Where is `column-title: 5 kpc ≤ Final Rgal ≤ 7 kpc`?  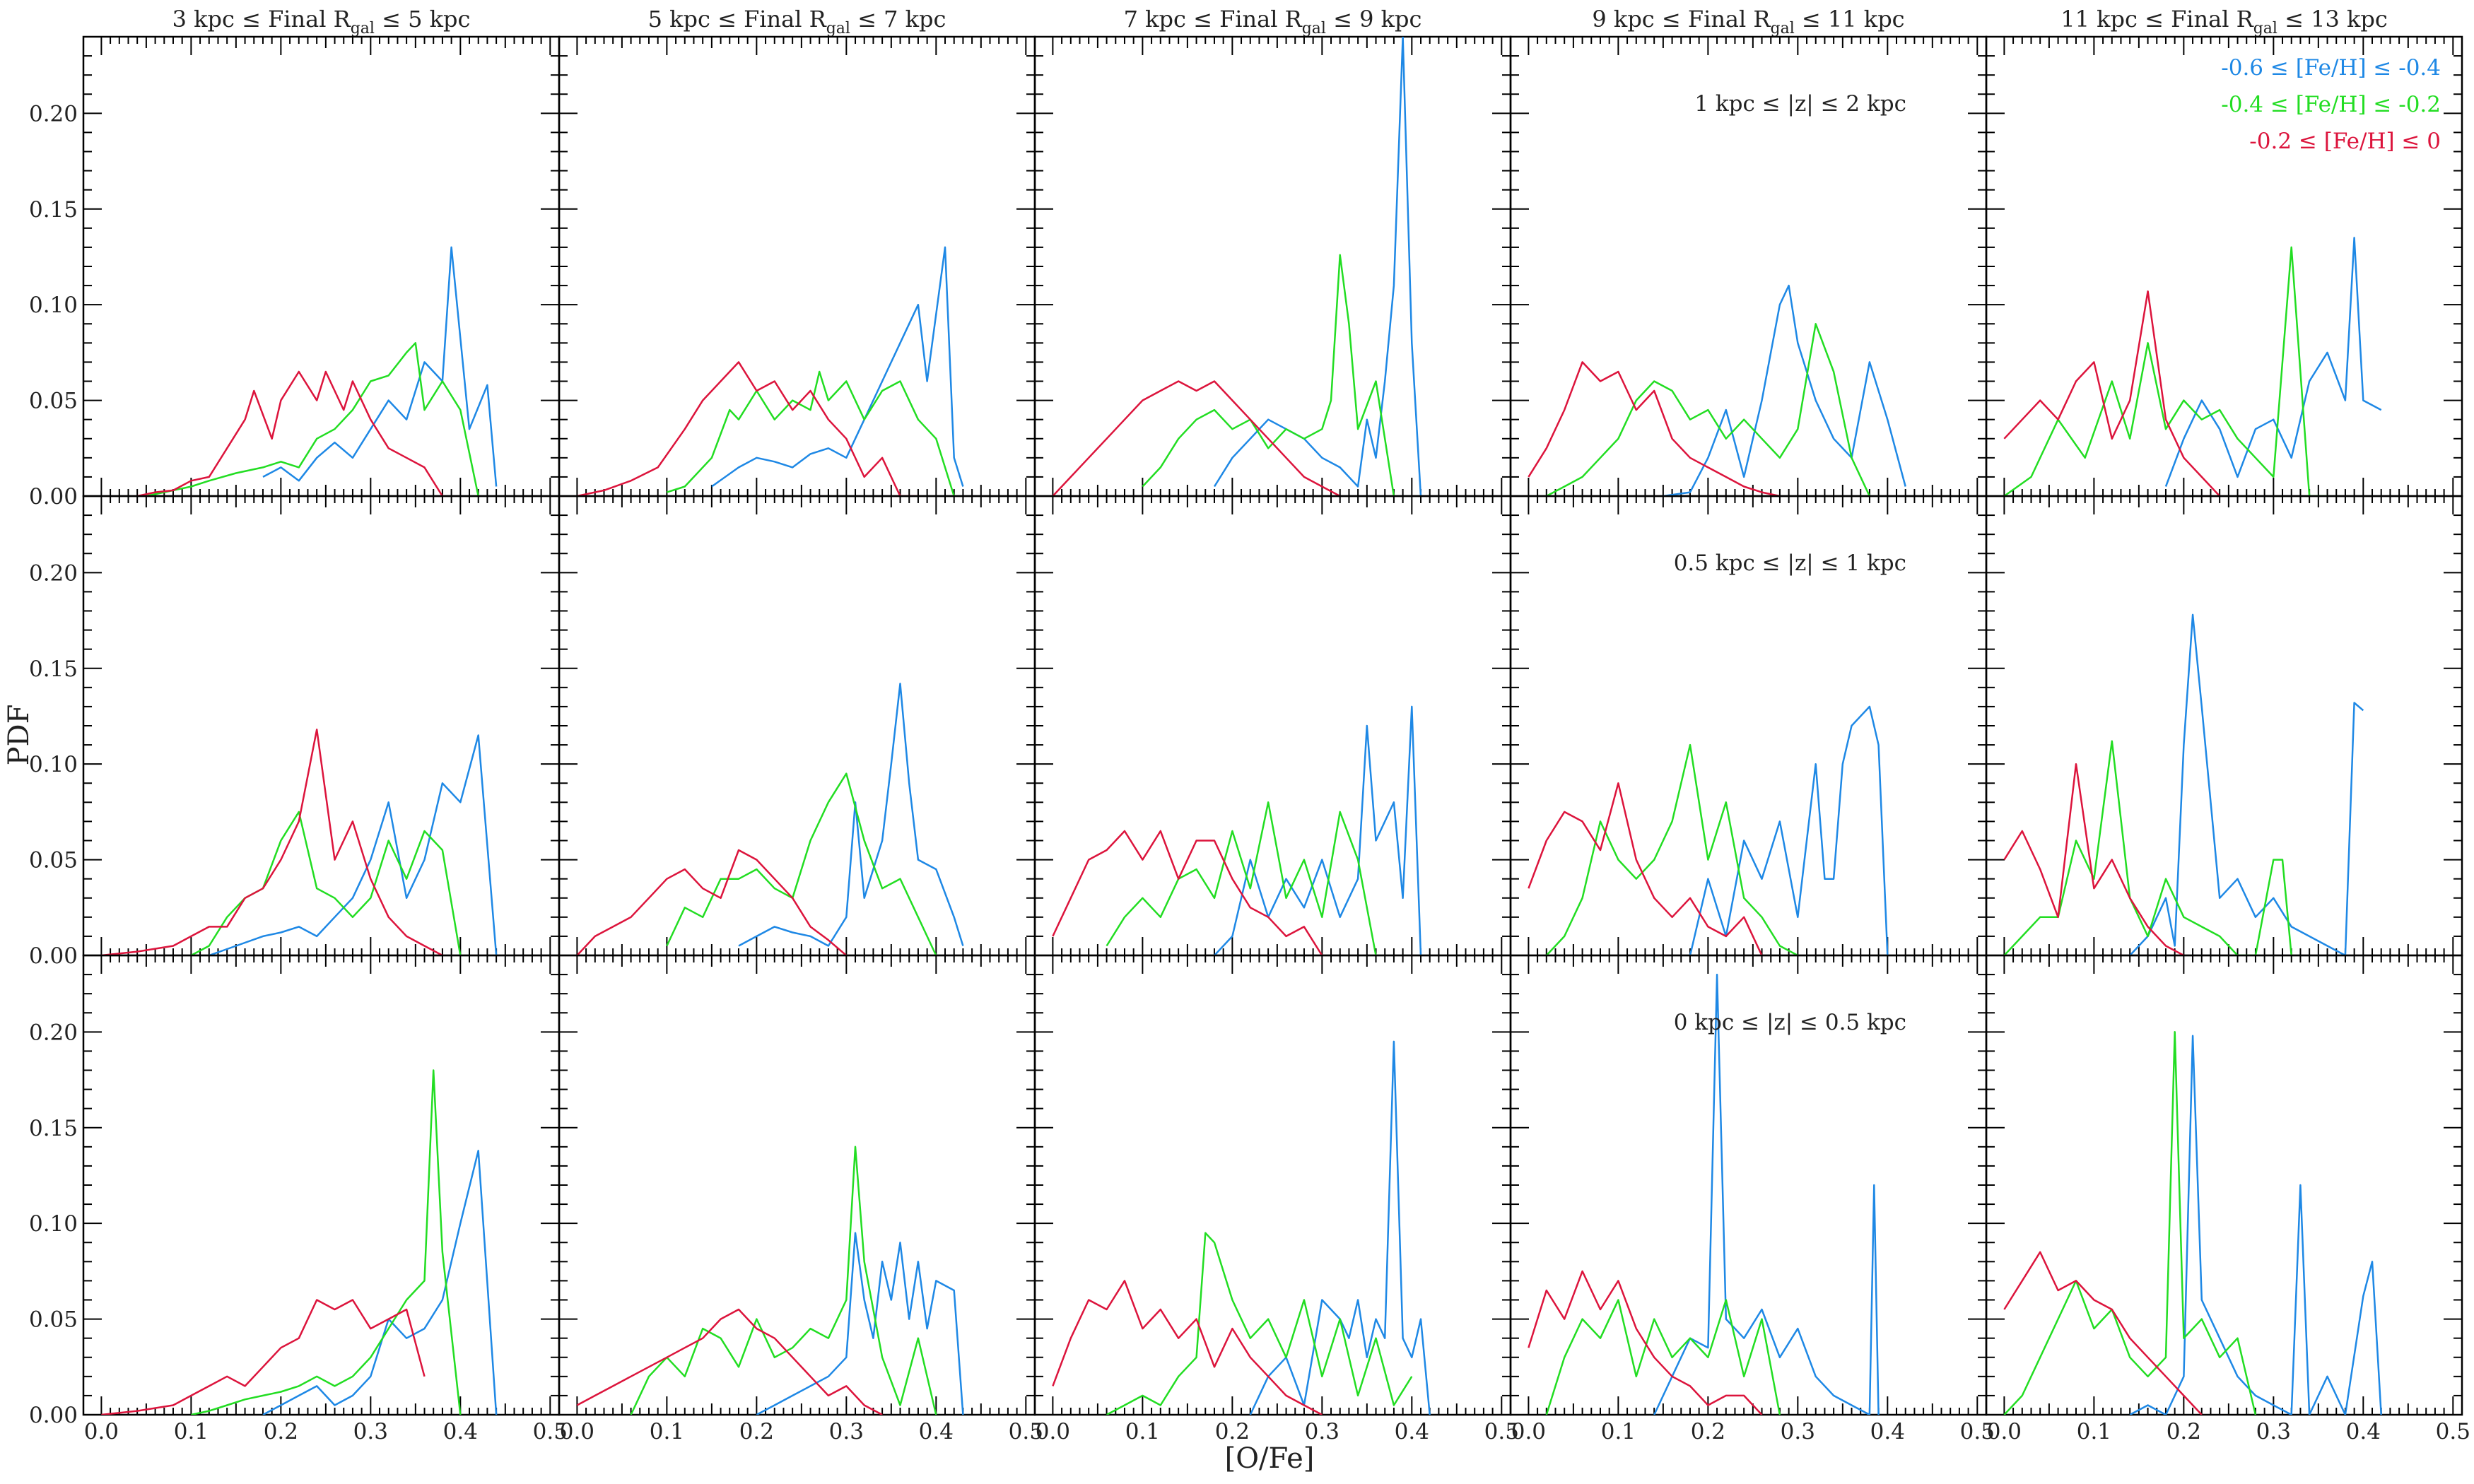 column-title: 5 kpc ≤ Final Rgal ≤ 7 kpc is located at coordinates (797, 21).